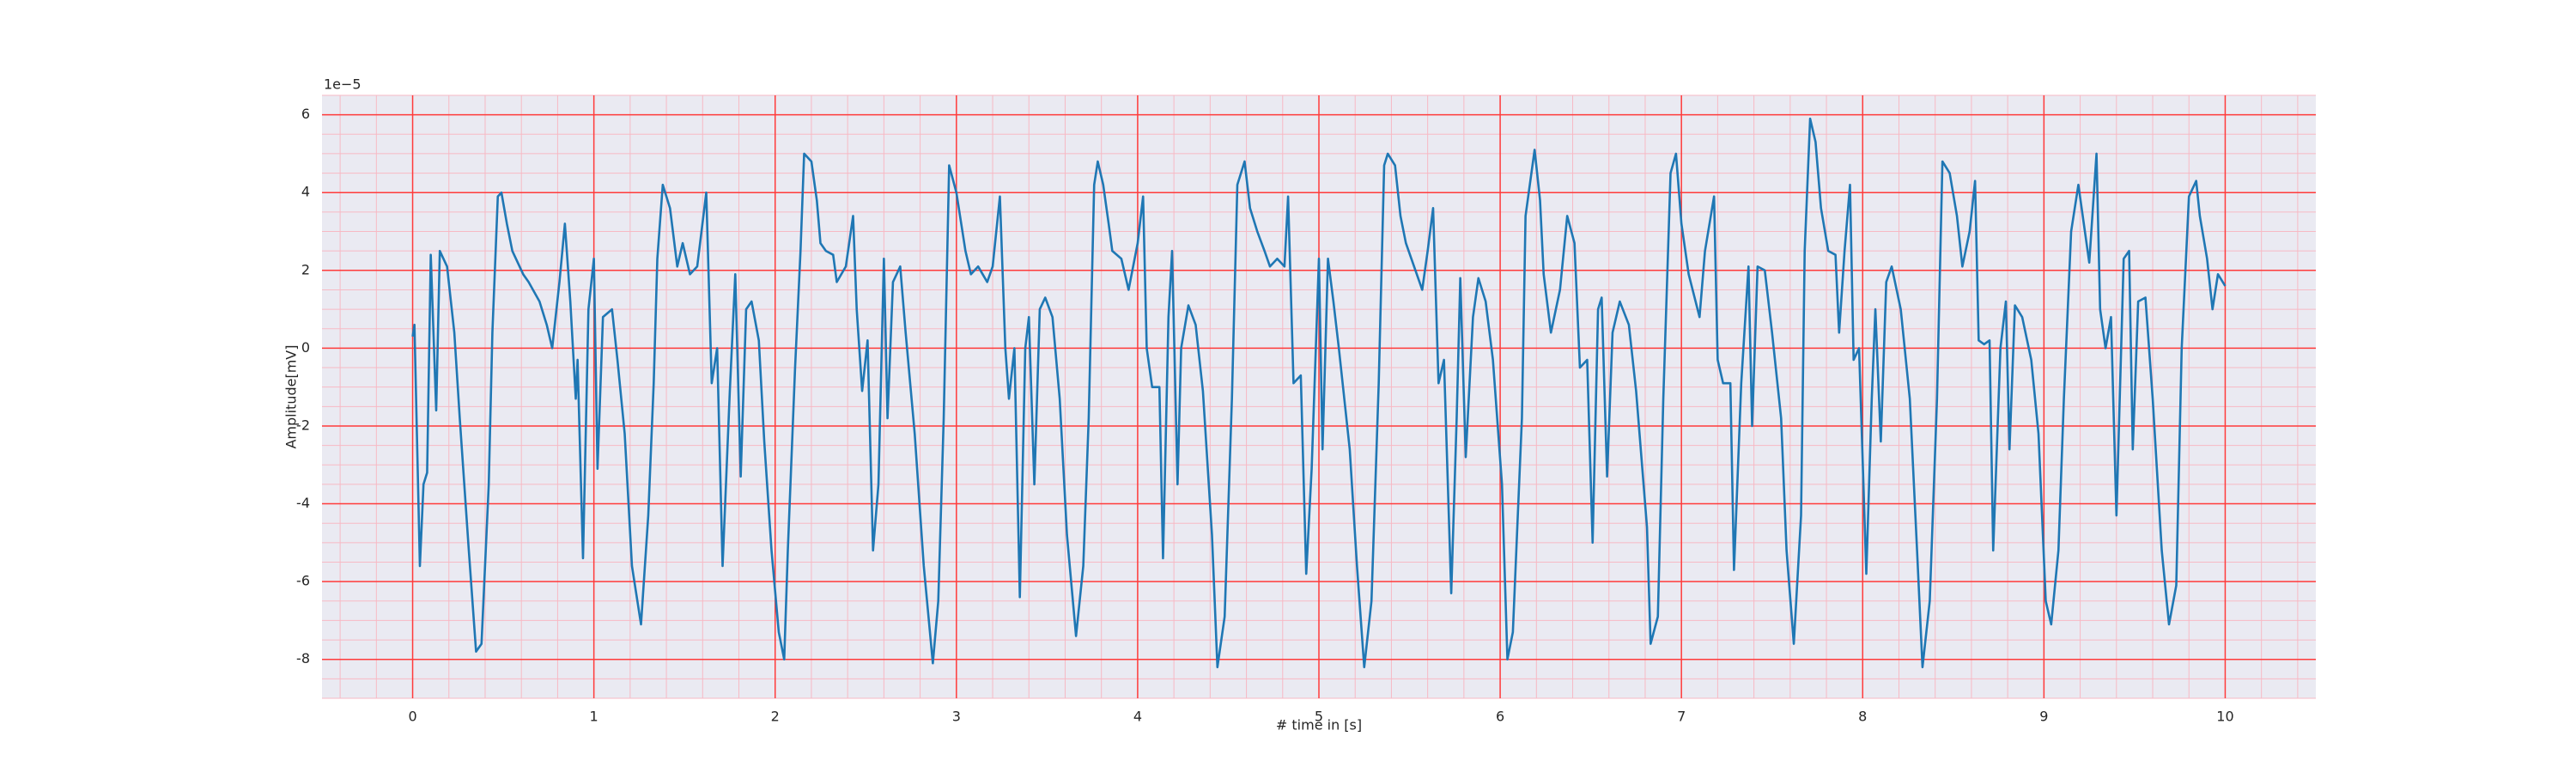 Image resolution: width=2576 pixels, height=773 pixels. I want to click on y-tick-label: 6, so click(305, 114).